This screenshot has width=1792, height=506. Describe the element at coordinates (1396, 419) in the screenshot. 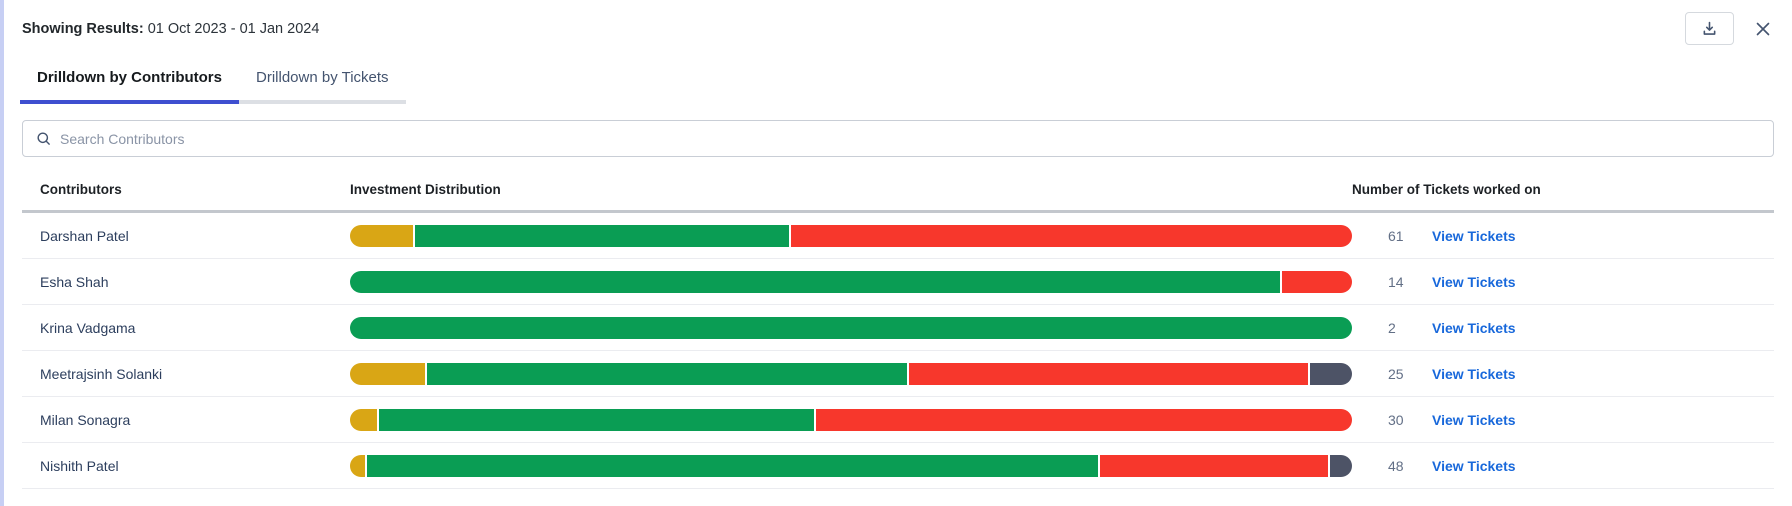

I see `ticket-count: 30` at that location.